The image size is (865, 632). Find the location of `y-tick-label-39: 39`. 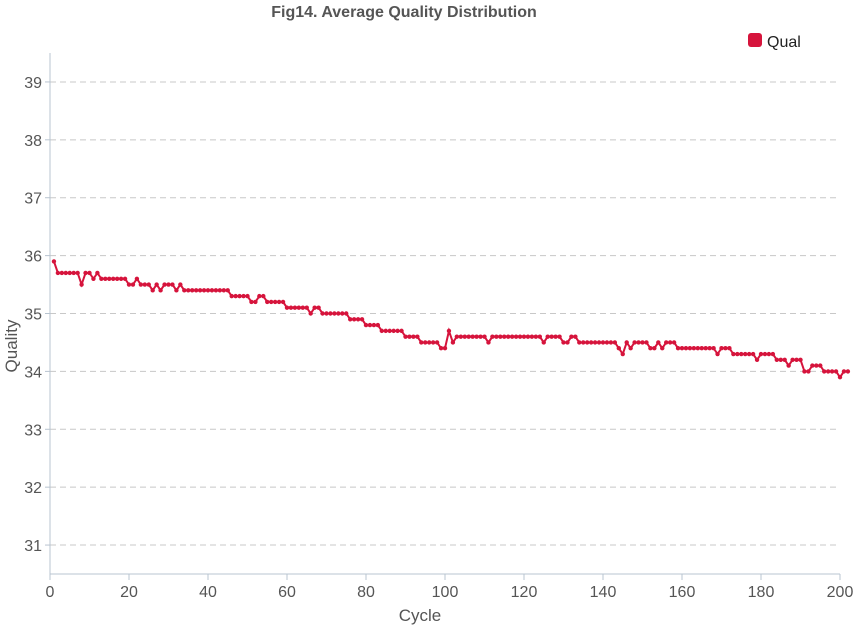

y-tick-label-39: 39 is located at coordinates (33, 83).